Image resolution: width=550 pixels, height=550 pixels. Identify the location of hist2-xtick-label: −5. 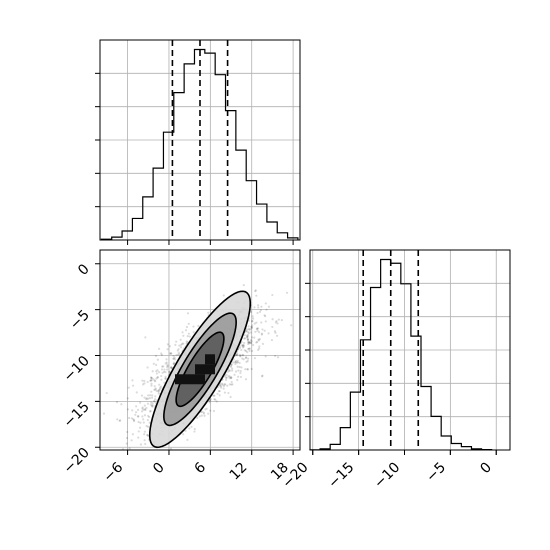
(436, 473).